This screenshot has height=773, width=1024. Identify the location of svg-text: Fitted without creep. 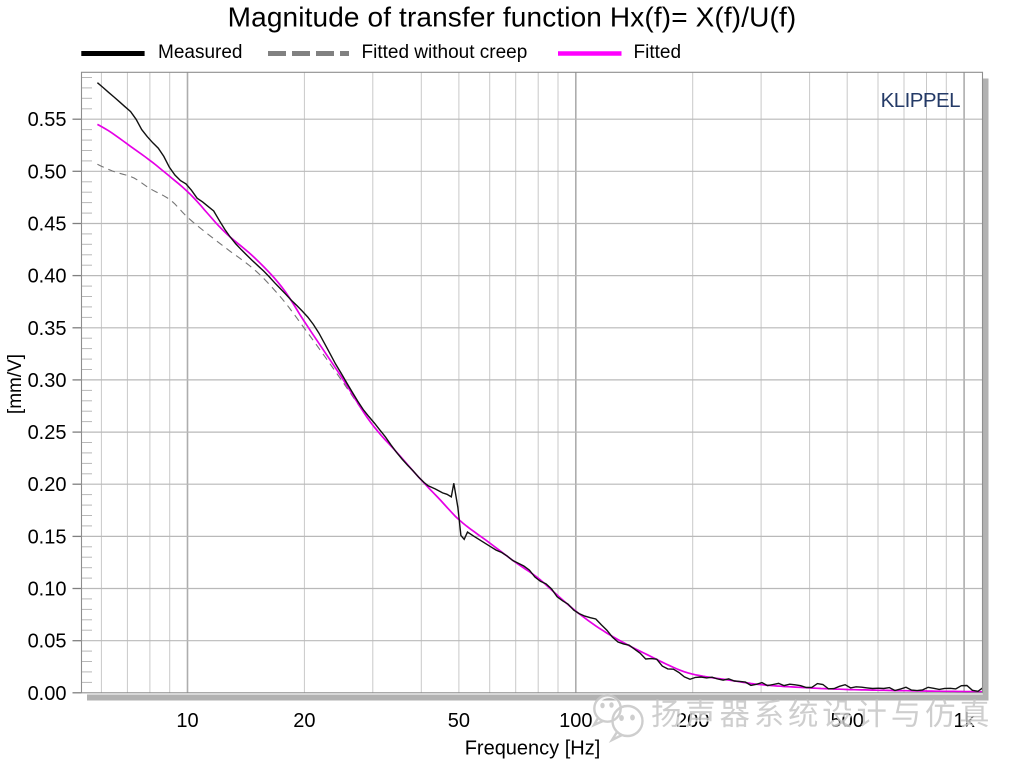
(445, 52).